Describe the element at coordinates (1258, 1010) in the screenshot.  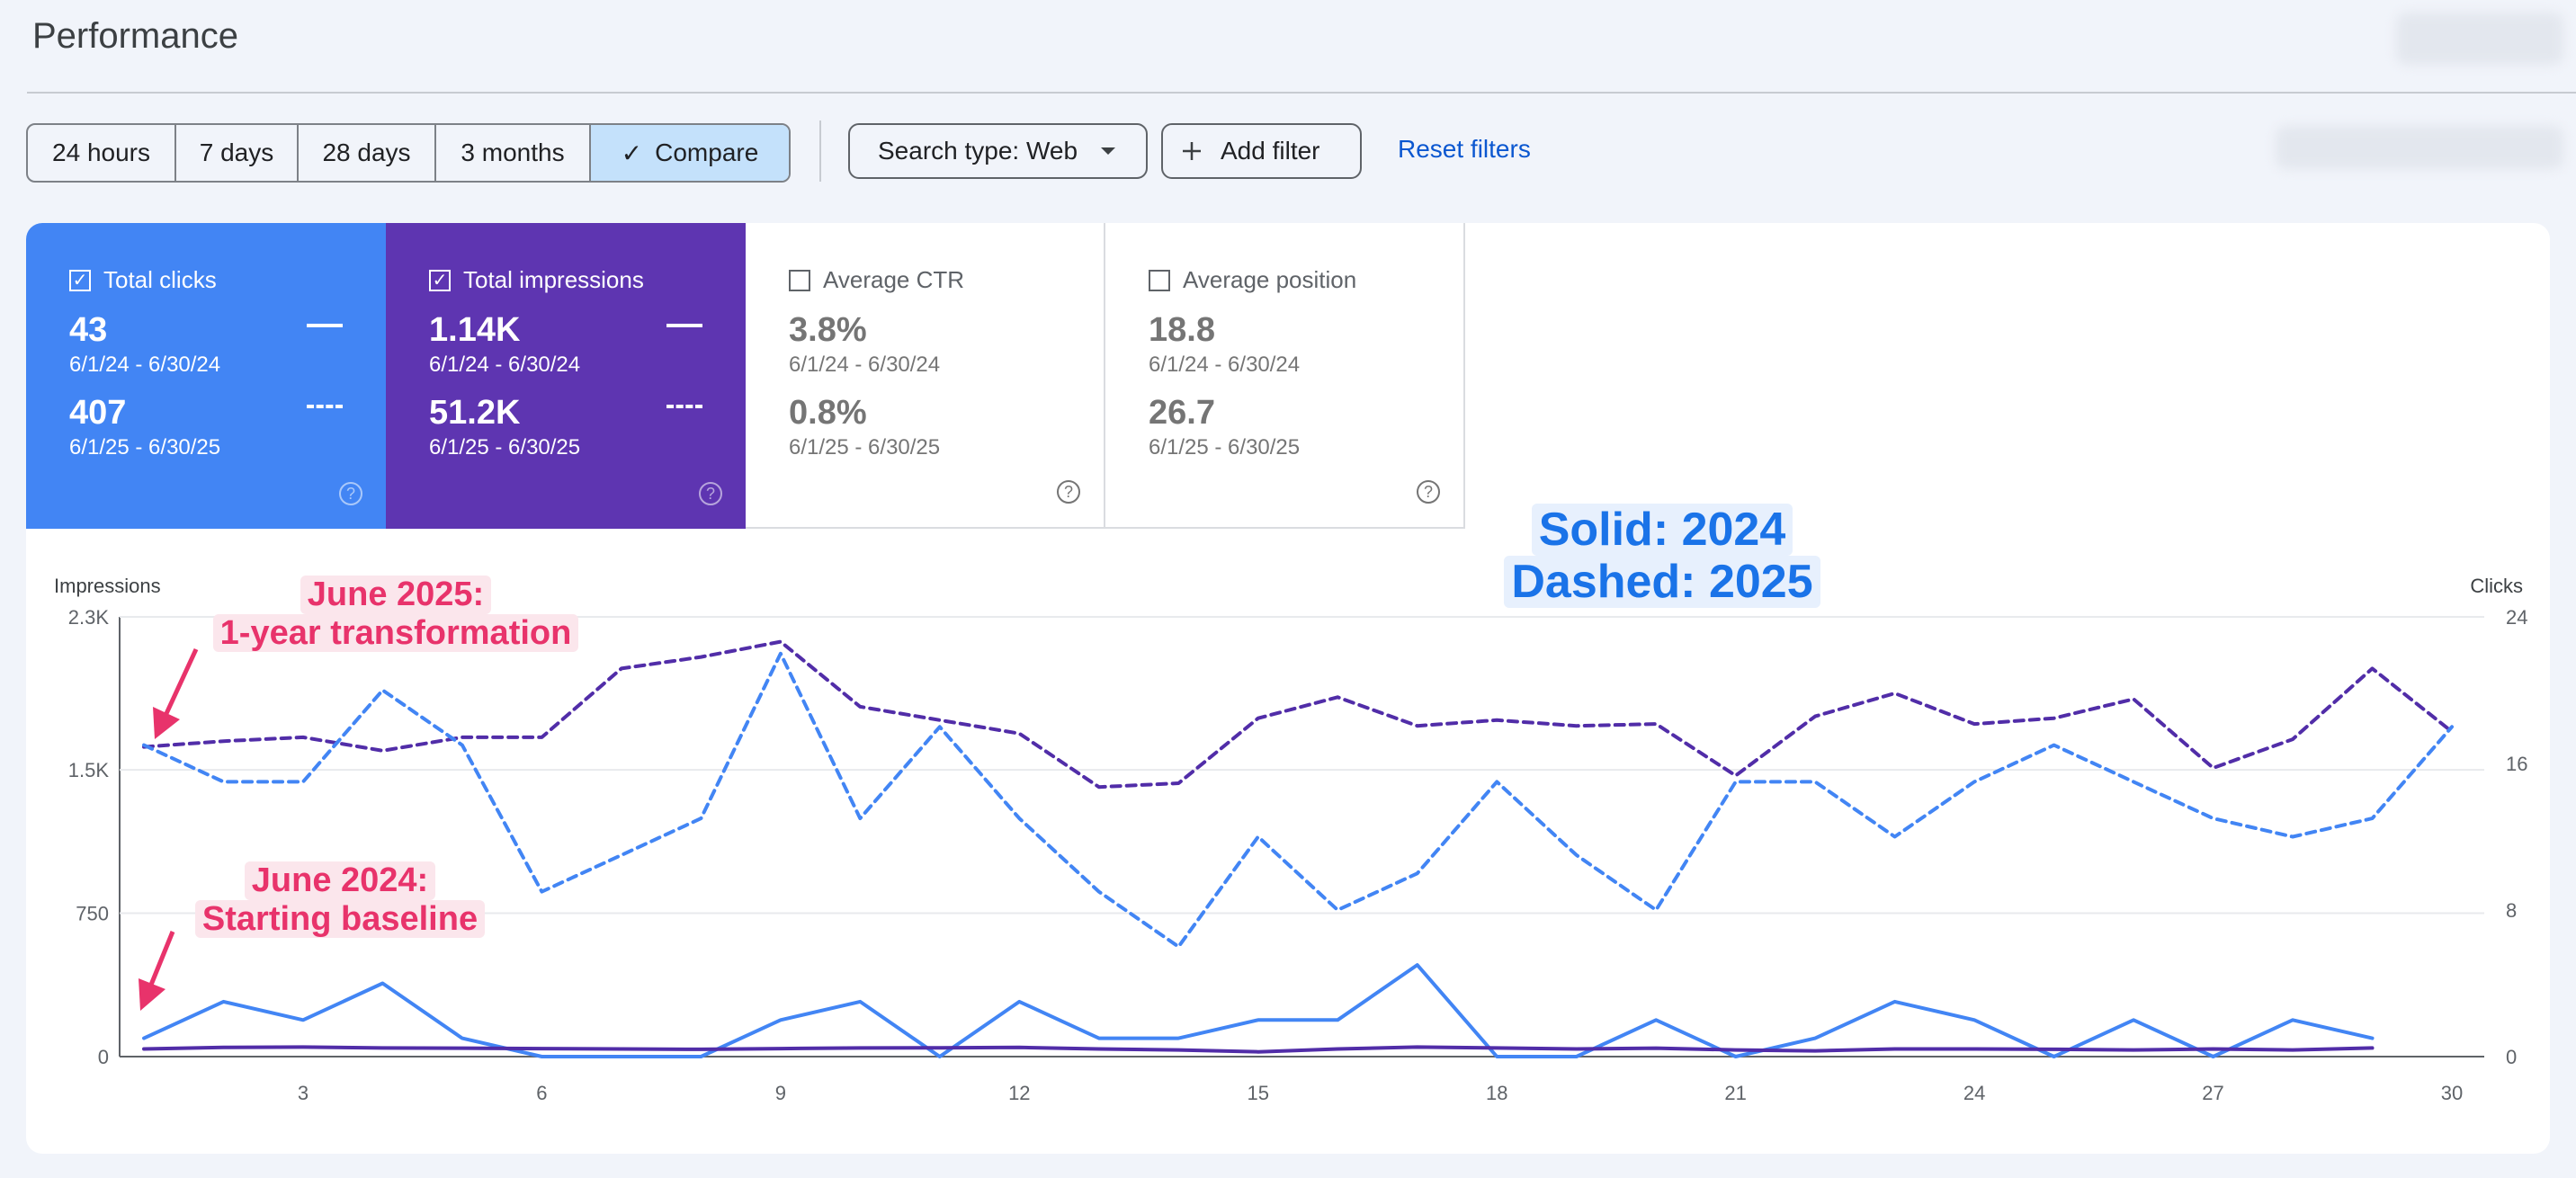
I see `total-clicks-solid-series` at that location.